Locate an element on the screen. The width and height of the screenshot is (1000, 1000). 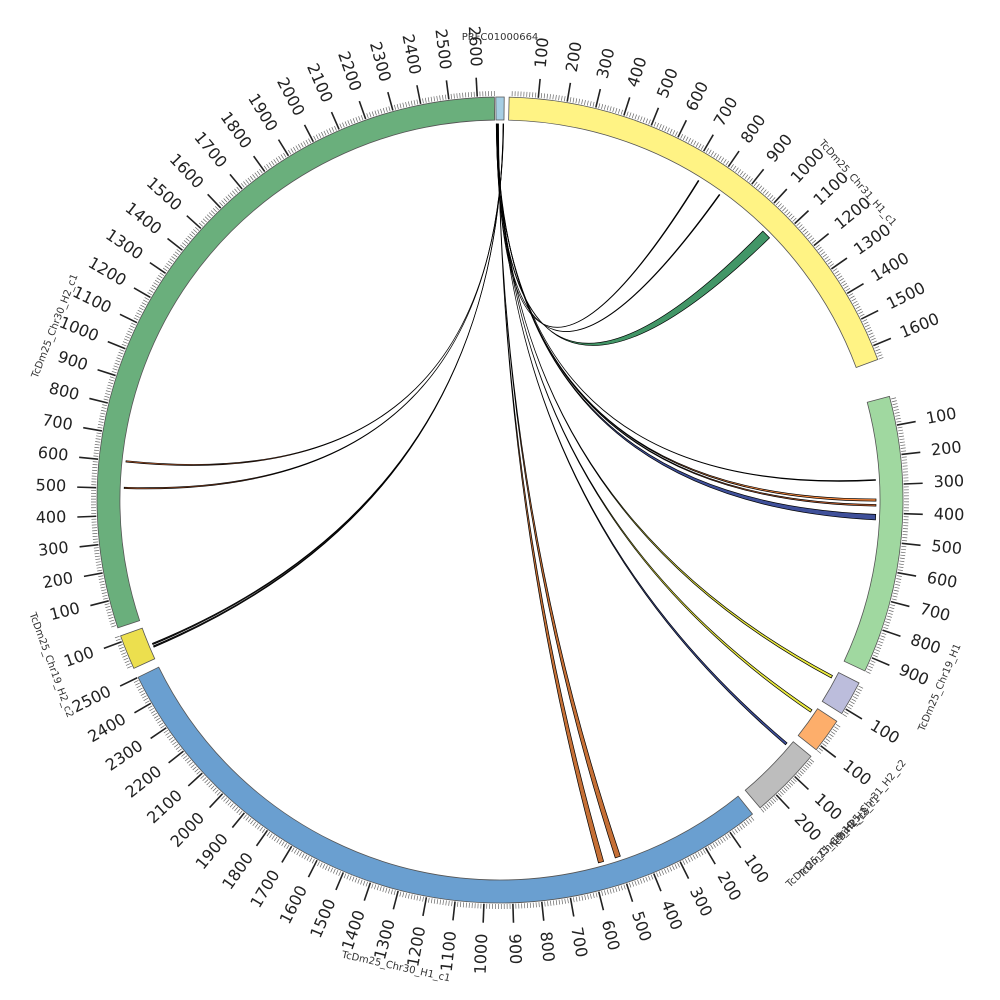
tick-label: 2600 is located at coordinates (475, 46).